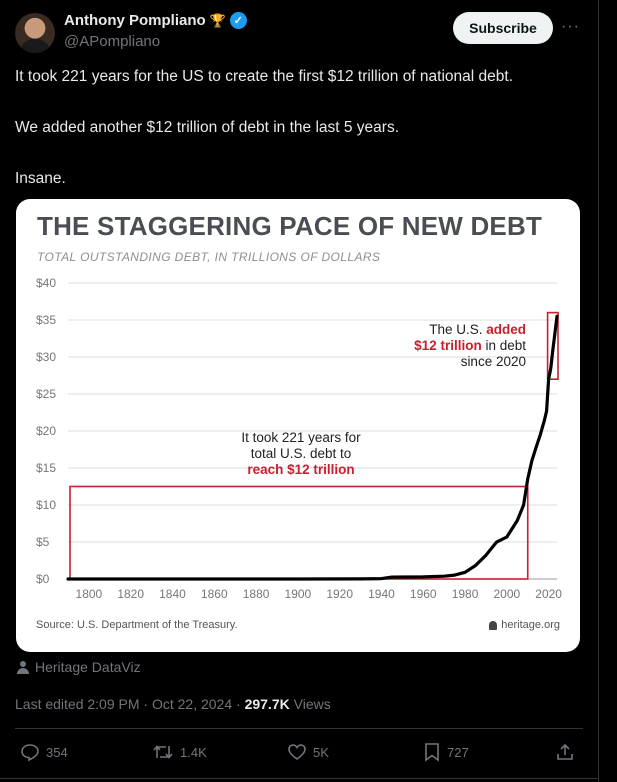 This screenshot has width=617, height=782. What do you see at coordinates (339, 594) in the screenshot?
I see `x-tick-label: 1920` at bounding box center [339, 594].